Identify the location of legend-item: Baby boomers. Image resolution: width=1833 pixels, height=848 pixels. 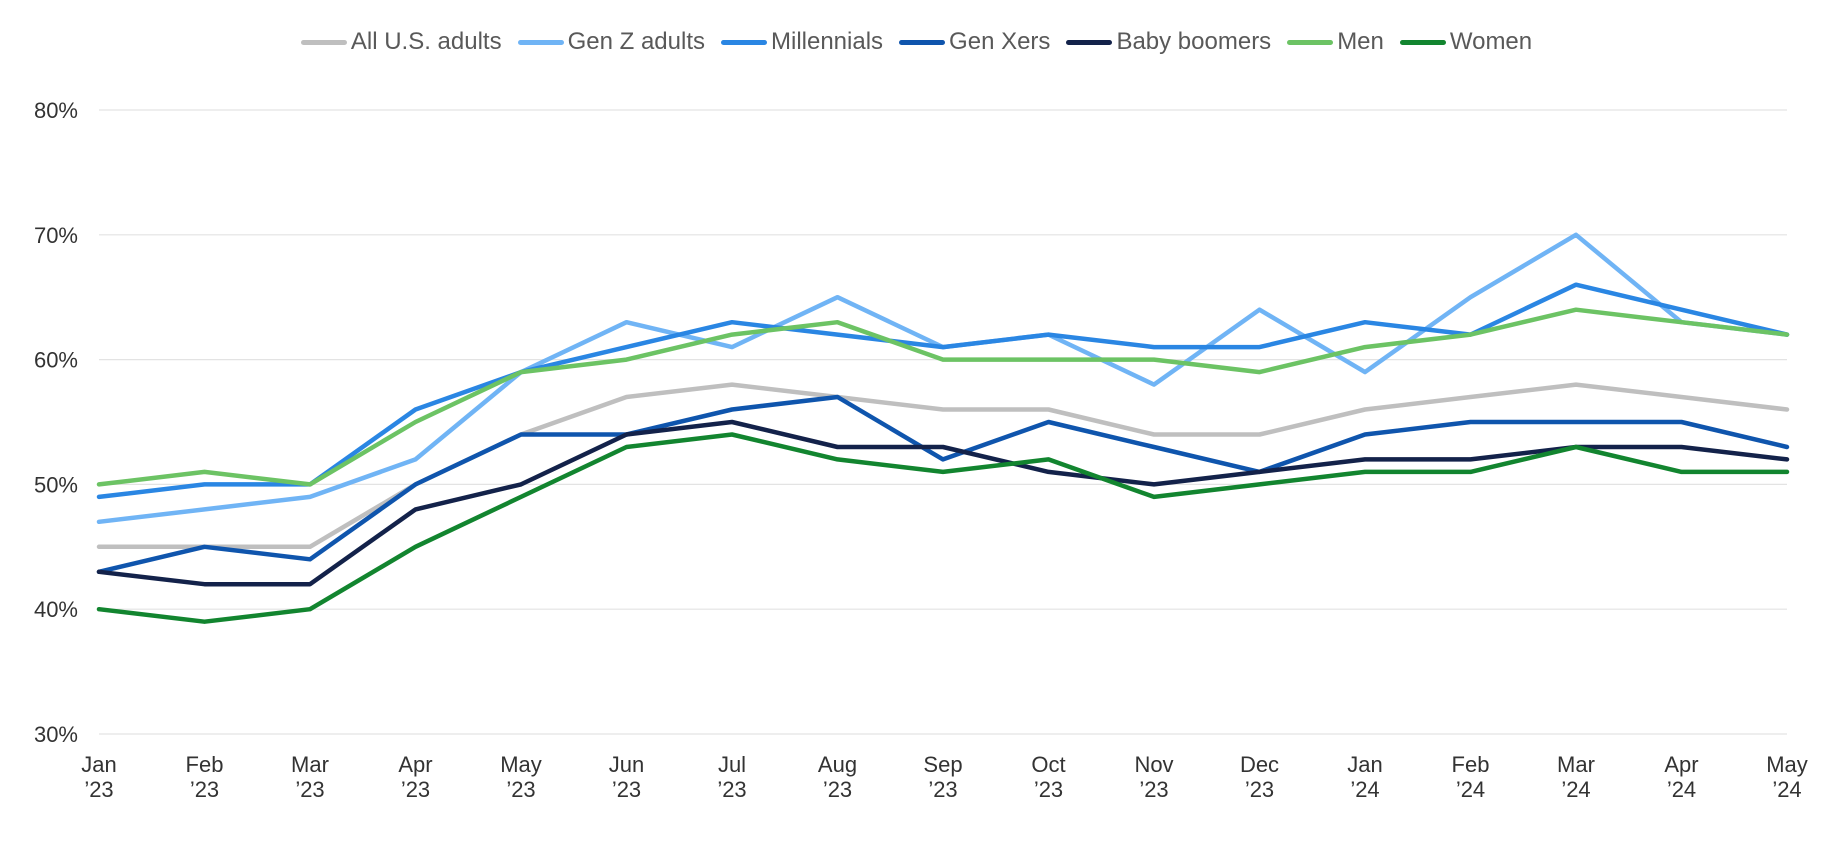
(1168, 42).